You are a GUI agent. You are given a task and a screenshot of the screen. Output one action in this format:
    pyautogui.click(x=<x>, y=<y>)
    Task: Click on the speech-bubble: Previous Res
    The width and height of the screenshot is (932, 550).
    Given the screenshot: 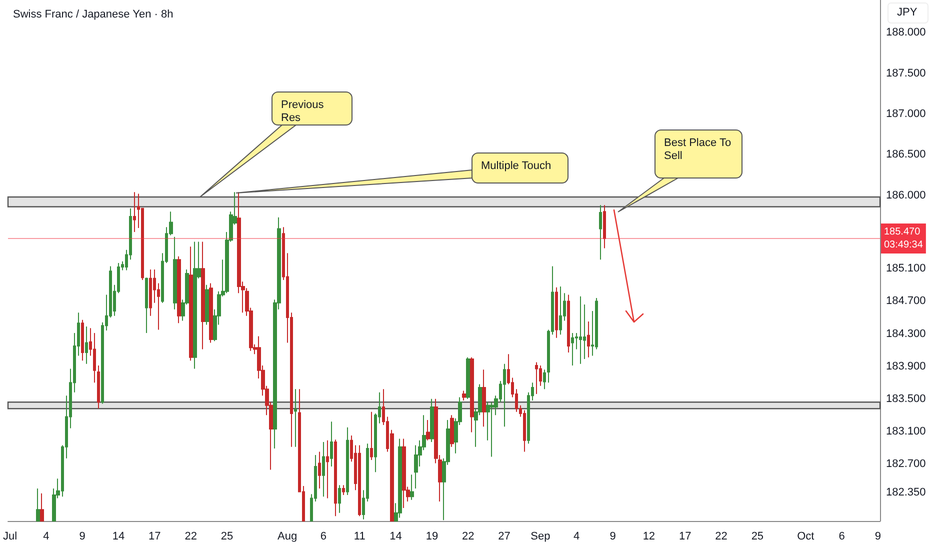 What is the action you would take?
    pyautogui.click(x=276, y=144)
    